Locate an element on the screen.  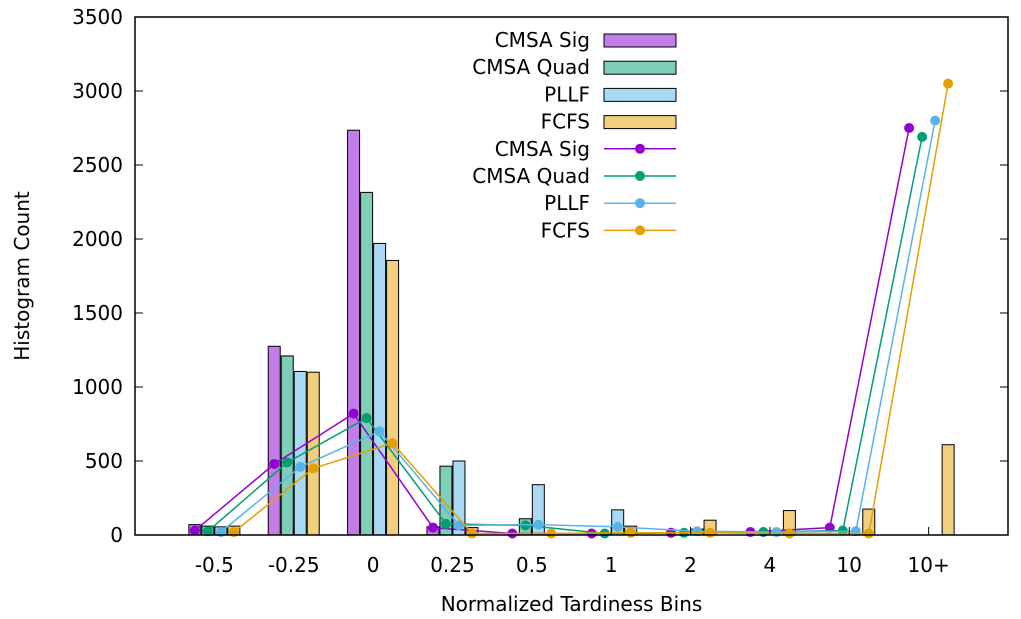
x-tick-label: 0.25 is located at coordinates (452, 565).